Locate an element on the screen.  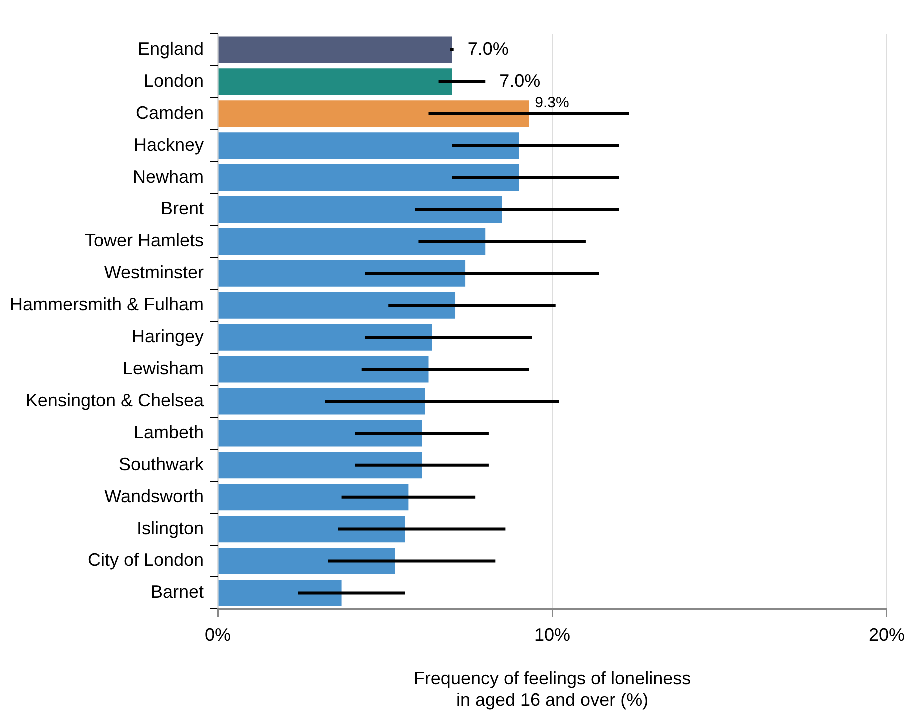
x-tick-label: 20% is located at coordinates (886, 634).